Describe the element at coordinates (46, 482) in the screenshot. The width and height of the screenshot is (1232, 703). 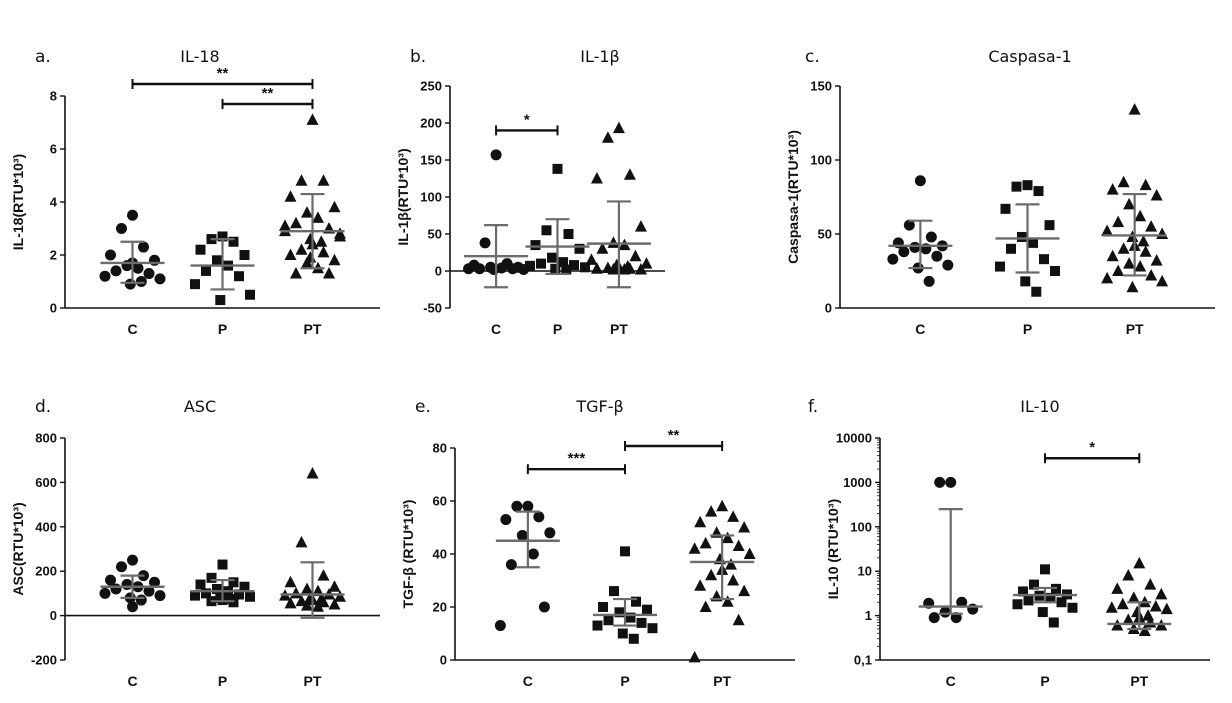
I see `y-tick-label: 600` at that location.